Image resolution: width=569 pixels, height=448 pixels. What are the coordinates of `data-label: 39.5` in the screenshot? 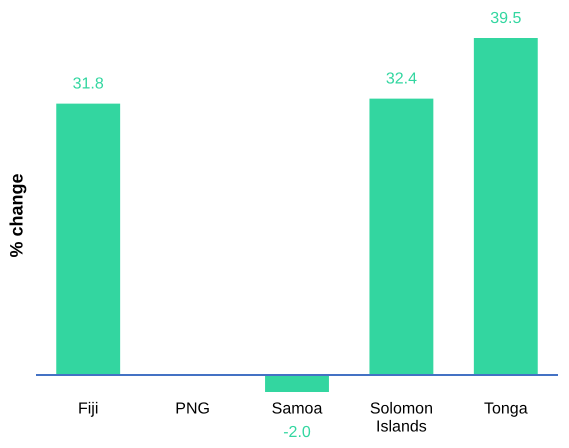 It's located at (506, 18).